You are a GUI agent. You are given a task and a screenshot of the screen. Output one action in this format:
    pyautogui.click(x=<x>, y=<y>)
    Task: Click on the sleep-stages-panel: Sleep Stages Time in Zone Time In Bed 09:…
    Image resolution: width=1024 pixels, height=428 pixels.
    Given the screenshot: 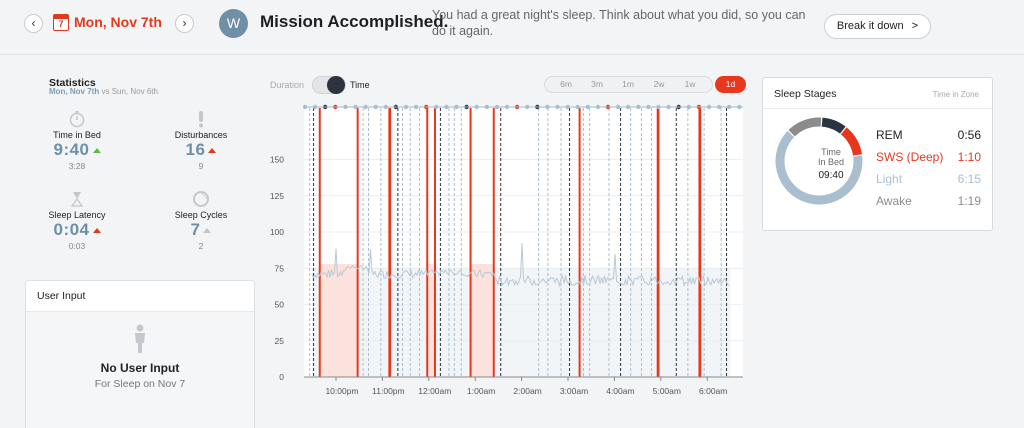 What is the action you would take?
    pyautogui.click(x=877, y=154)
    